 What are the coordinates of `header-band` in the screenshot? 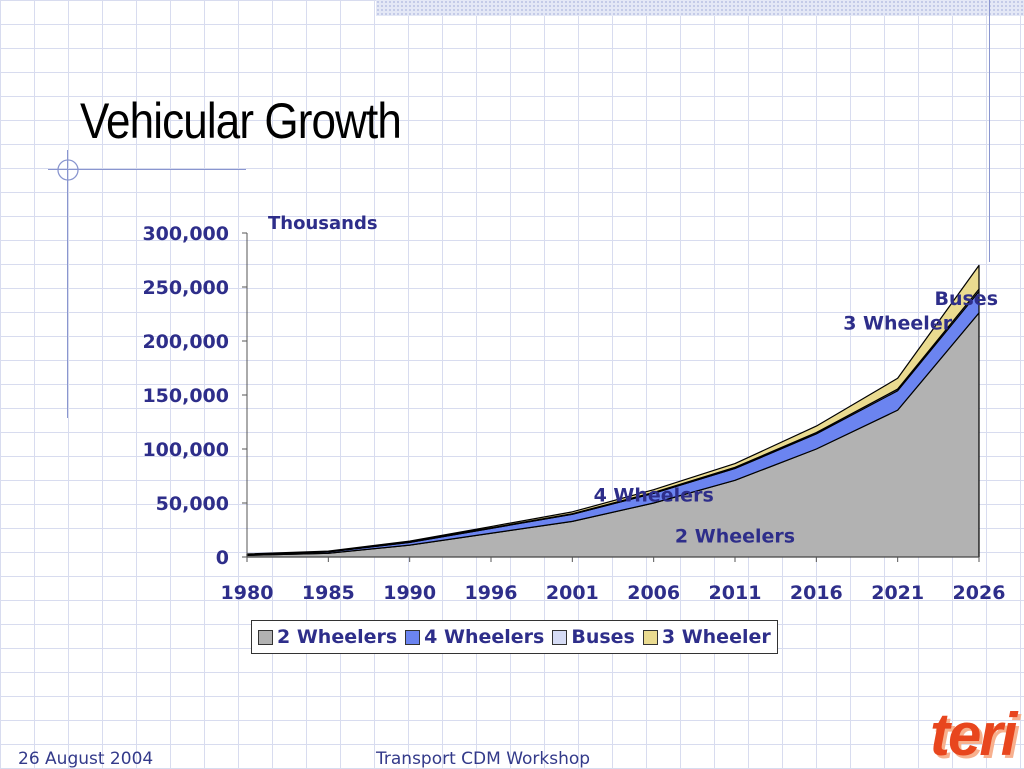 It's located at (700, 8).